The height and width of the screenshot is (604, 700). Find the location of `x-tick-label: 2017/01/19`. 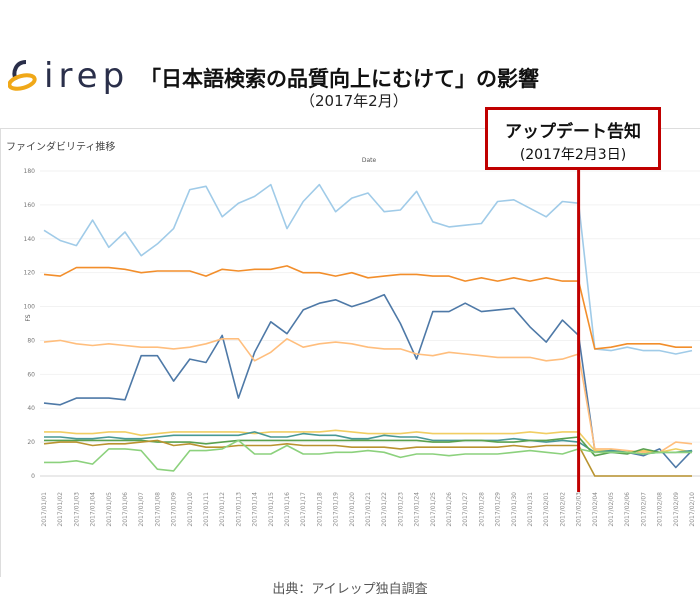

x-tick-label: 2017/01/19 is located at coordinates (336, 509).